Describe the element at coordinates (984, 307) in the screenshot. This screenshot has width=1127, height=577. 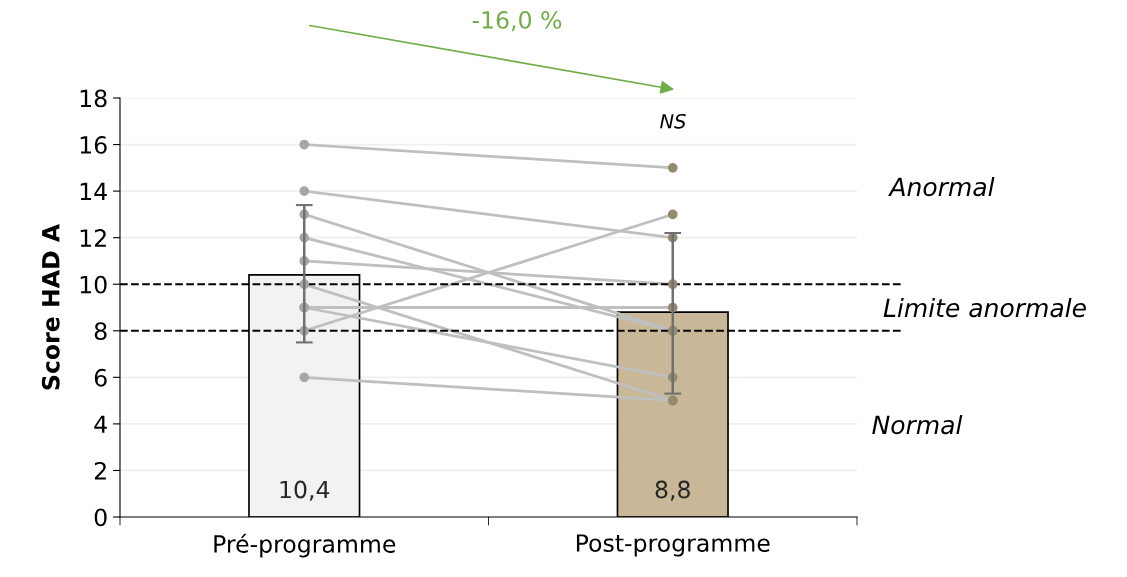
I see `text: Limite anormale` at that location.